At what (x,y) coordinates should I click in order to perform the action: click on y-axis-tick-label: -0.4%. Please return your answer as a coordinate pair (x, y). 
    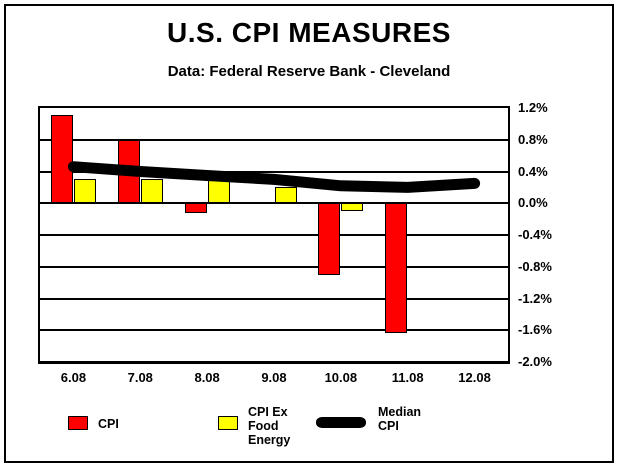
    Looking at the image, I should click on (535, 234).